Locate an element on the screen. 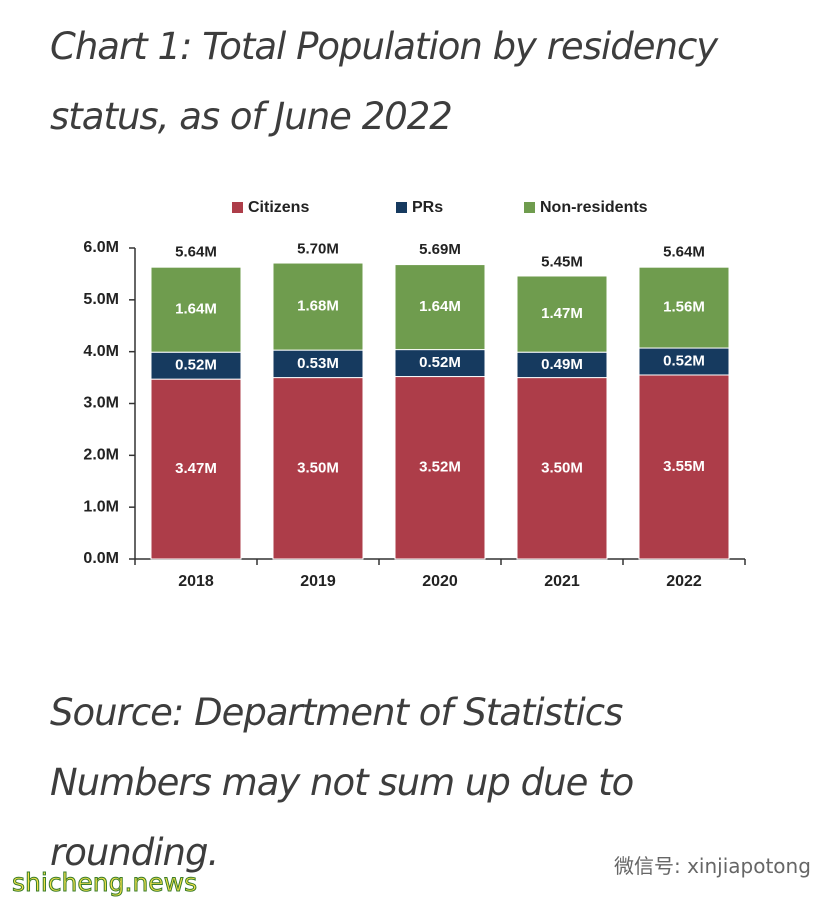  x-tick-label: 2022 is located at coordinates (684, 581).